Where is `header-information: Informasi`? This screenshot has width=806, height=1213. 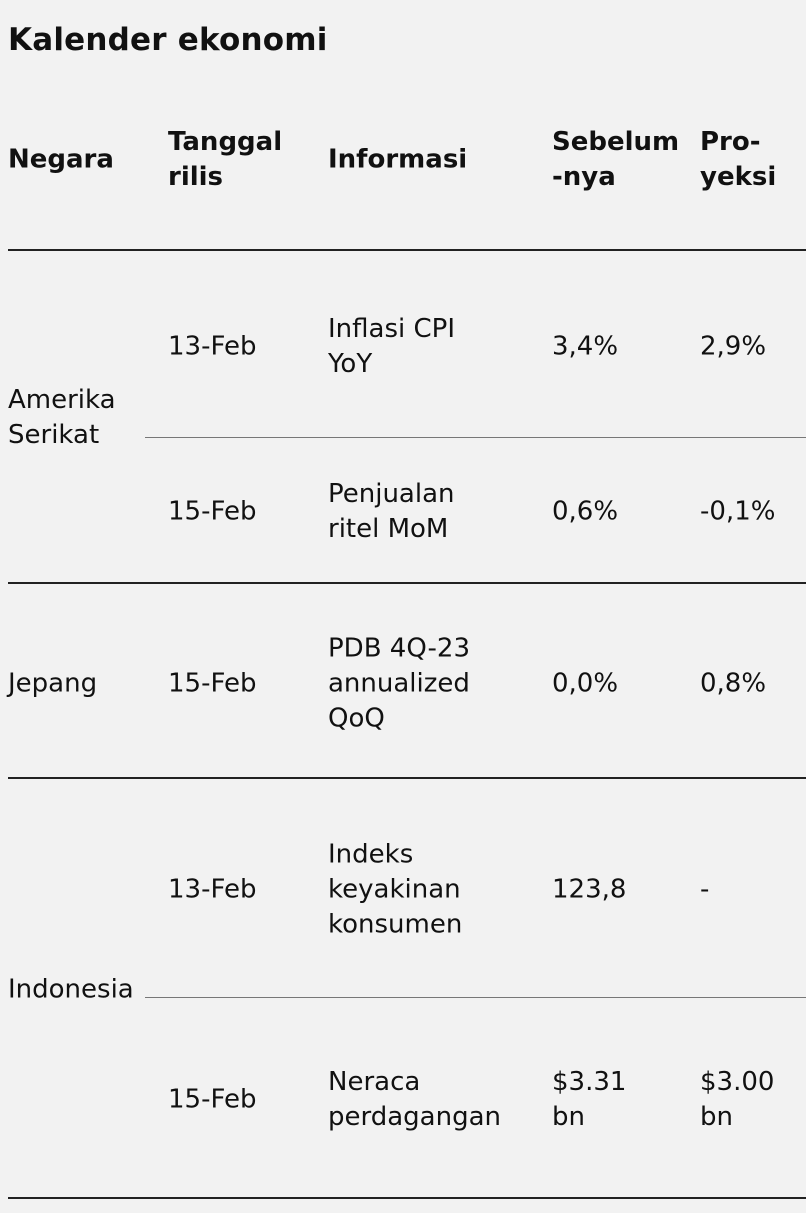 header-information: Informasi is located at coordinates (398, 159).